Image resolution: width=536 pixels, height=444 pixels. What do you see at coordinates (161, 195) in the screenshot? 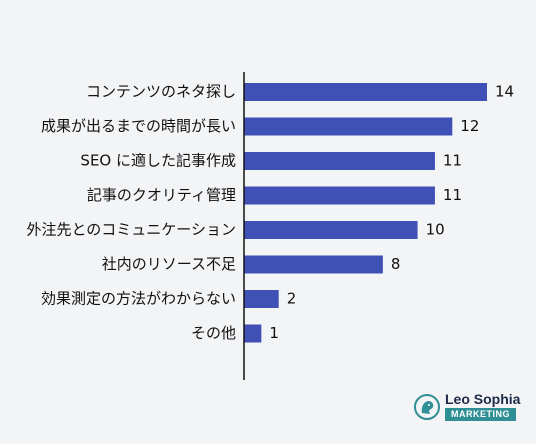
I see `category-label: 記事のクオリティ管理` at bounding box center [161, 195].